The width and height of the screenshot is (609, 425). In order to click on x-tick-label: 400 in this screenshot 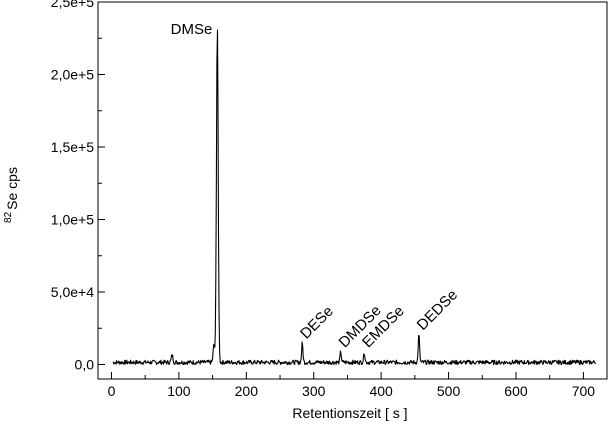, I will do `click(381, 391)`.